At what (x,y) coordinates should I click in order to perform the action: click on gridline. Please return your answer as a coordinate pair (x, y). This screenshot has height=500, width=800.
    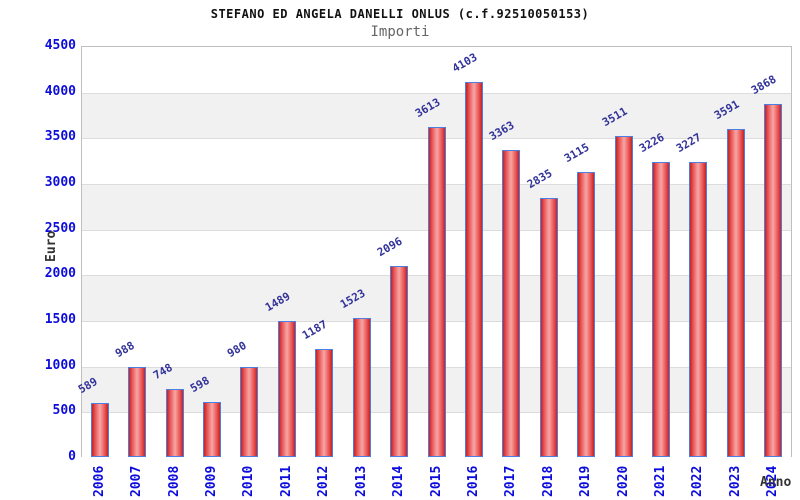
    Looking at the image, I should click on (436, 93).